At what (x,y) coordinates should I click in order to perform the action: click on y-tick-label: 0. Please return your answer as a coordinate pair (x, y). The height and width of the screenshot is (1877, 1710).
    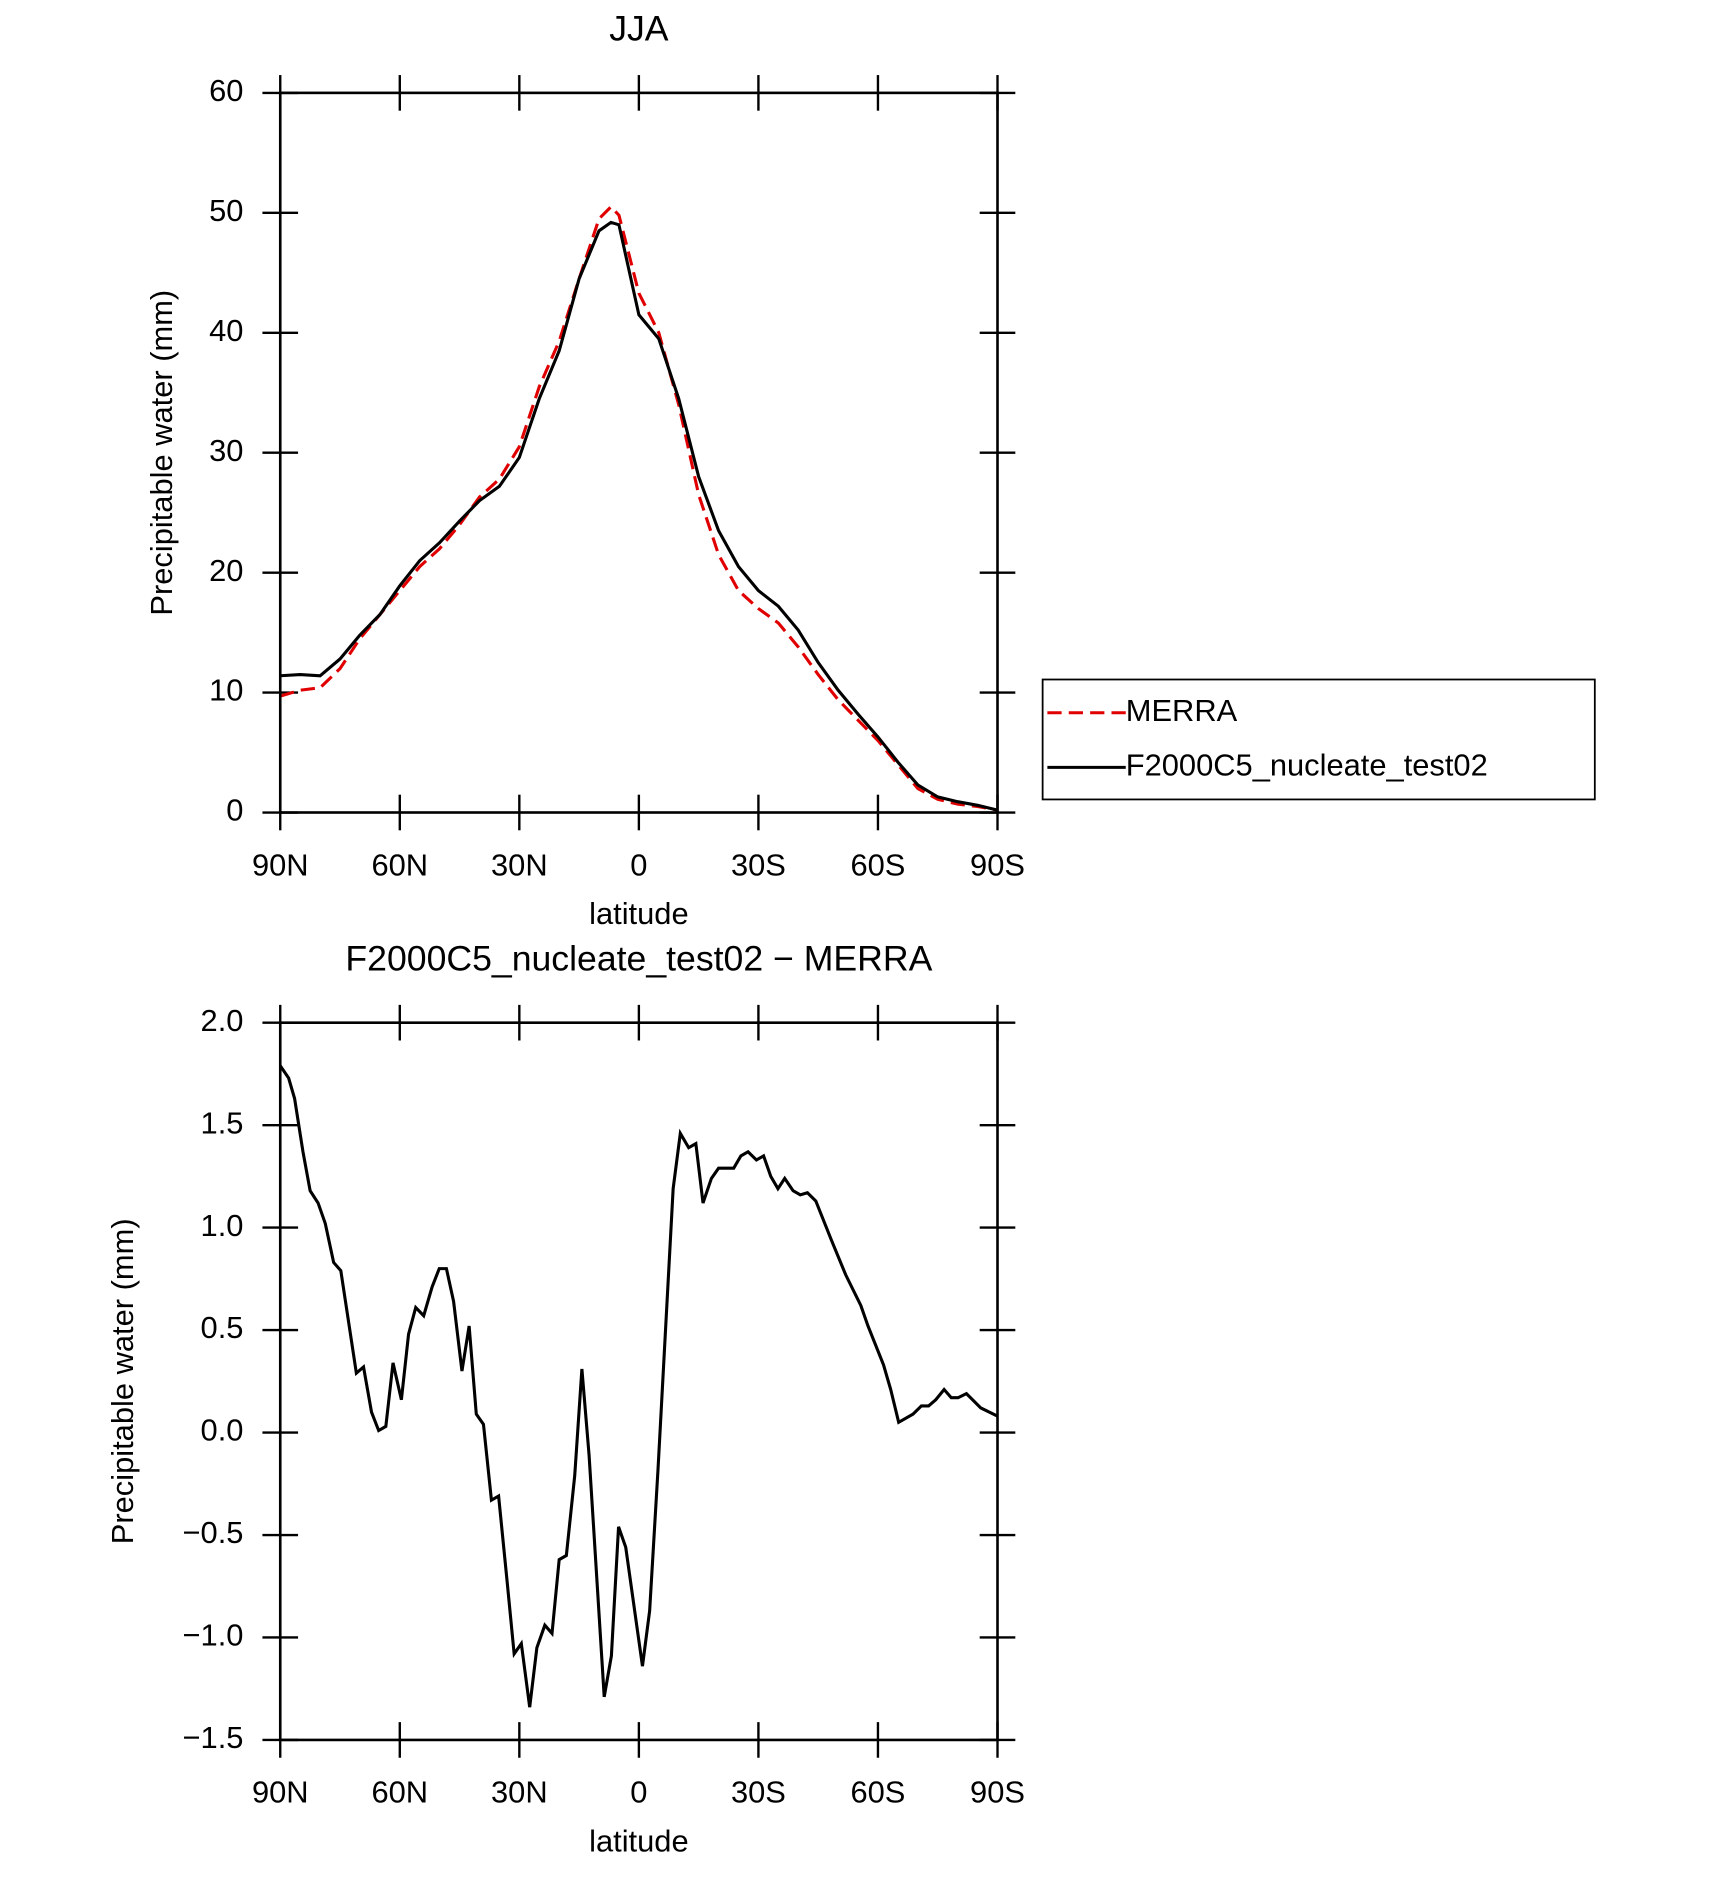
    Looking at the image, I should click on (234, 810).